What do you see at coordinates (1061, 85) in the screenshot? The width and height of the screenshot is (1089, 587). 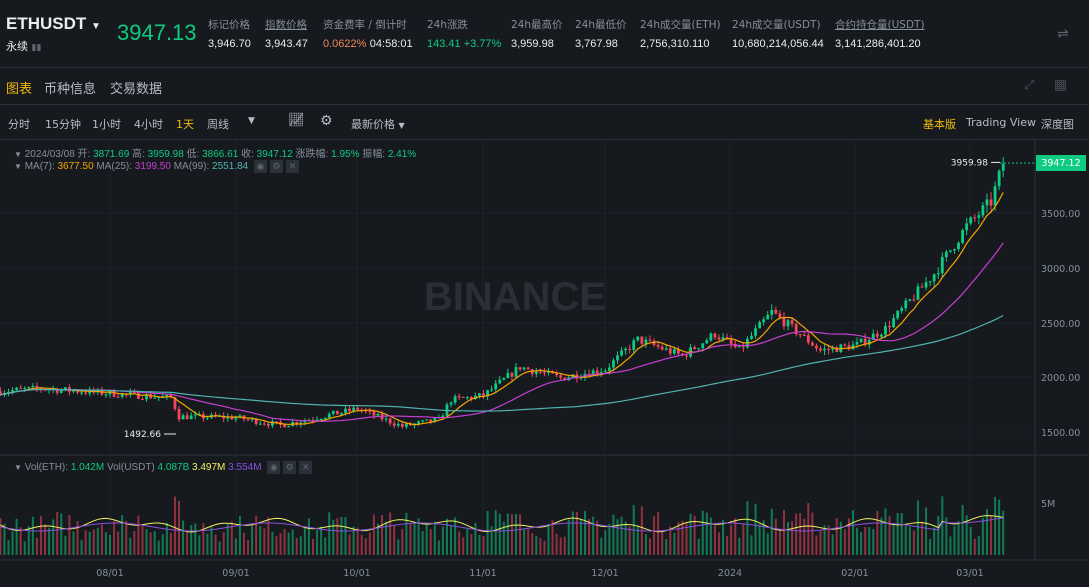 I see `grid-layout-icon: ▦` at bounding box center [1061, 85].